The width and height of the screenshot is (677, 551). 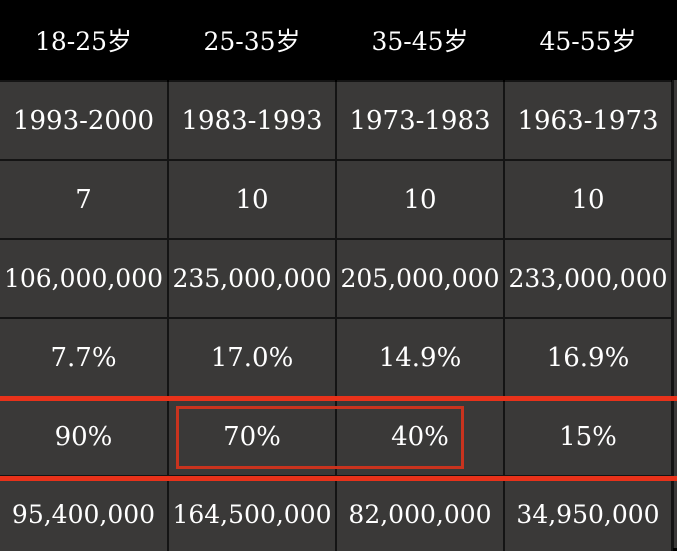 I want to click on table-cell: 7.7%, so click(x=84, y=357).